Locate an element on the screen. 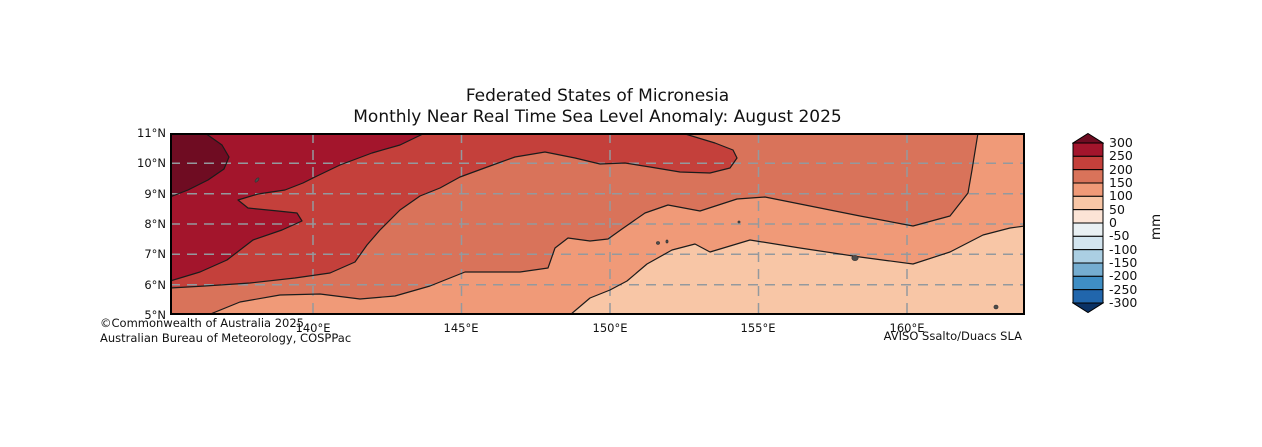 Image resolution: width=1262 pixels, height=447 pixels. y-tick-8n: 8°N is located at coordinates (155, 224).